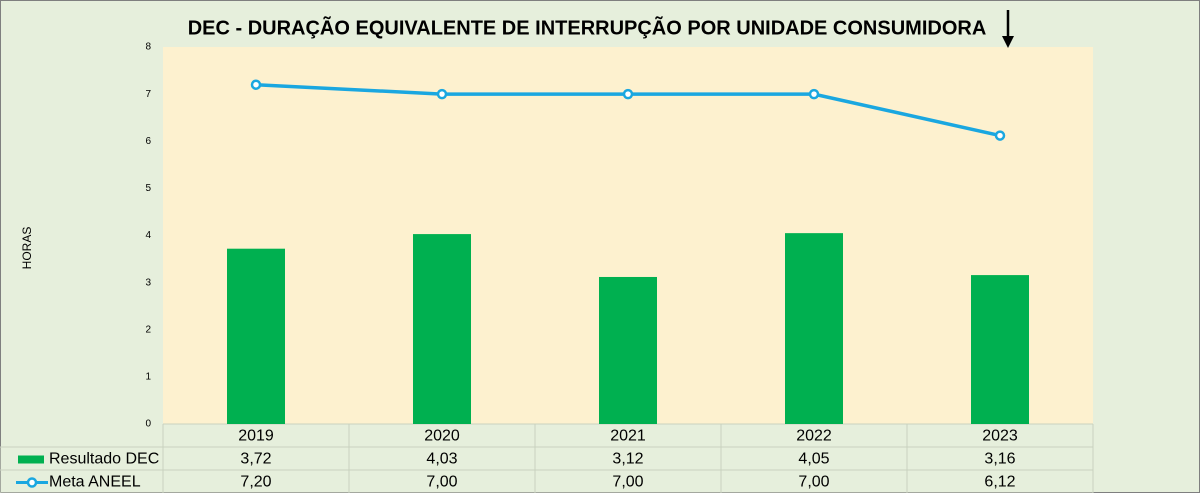 The image size is (1200, 493). I want to click on y-tick-label: 4, so click(148, 235).